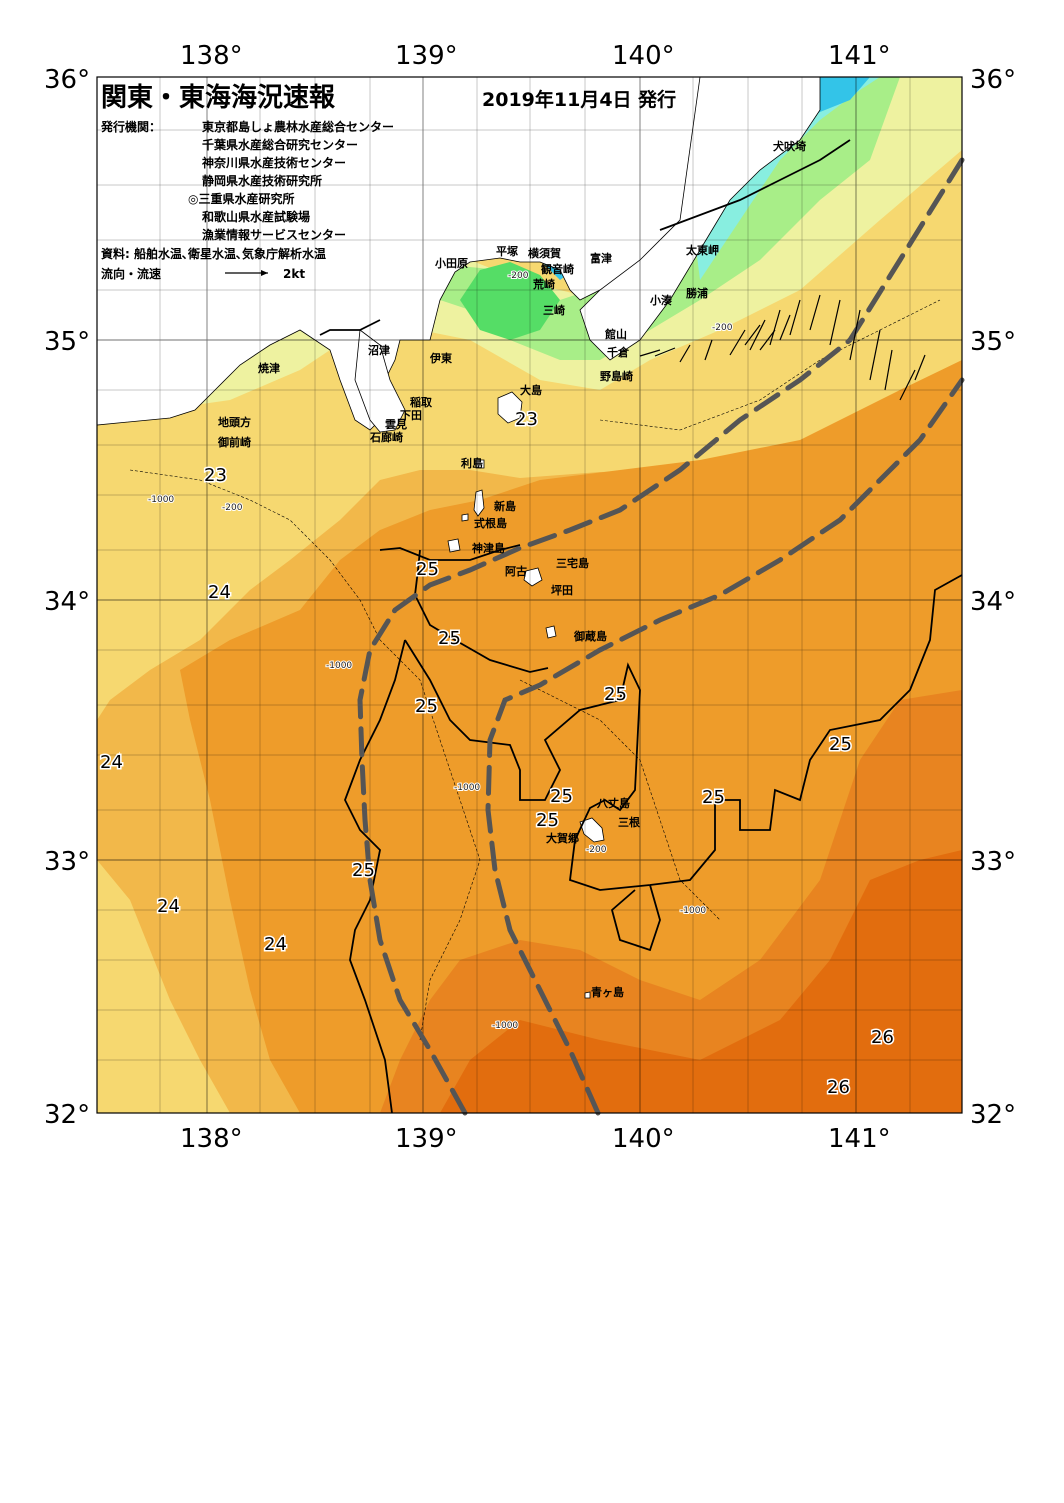 This screenshot has width=1064, height=1503. I want to click on agency-name: 神奈川県水産技術センター, so click(274, 162).